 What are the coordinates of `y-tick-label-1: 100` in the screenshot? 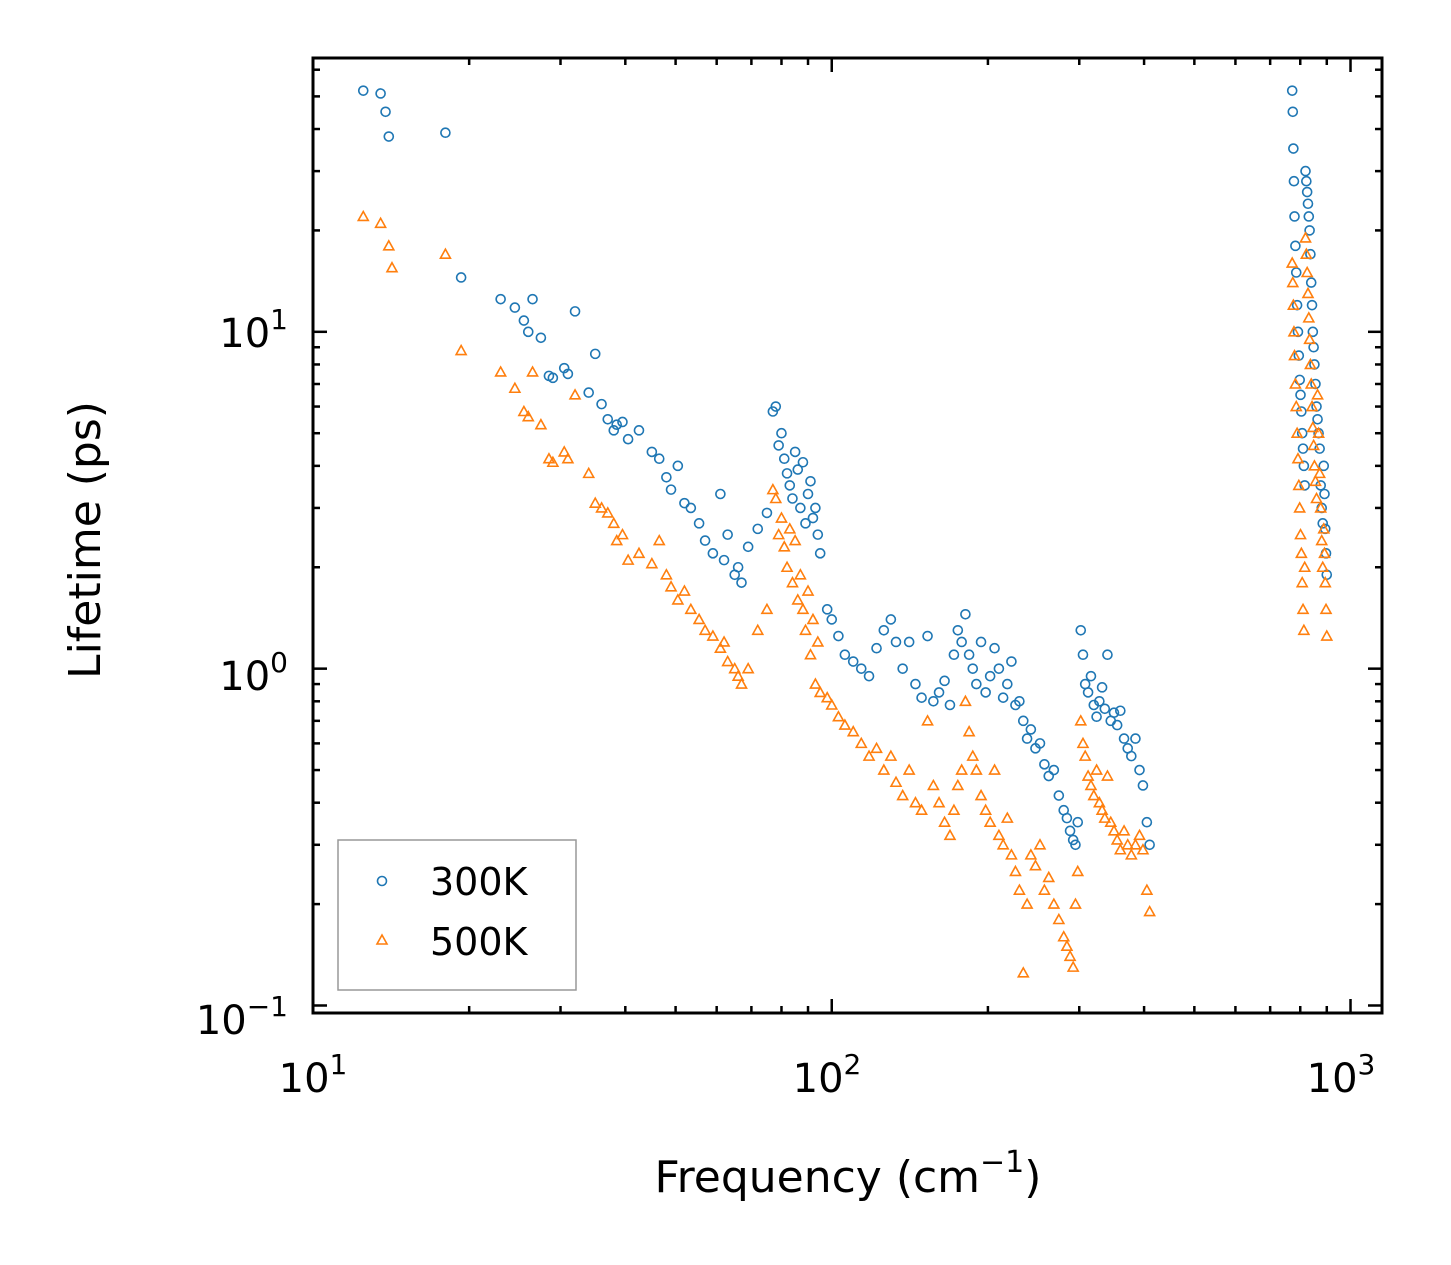 It's located at (253, 673).